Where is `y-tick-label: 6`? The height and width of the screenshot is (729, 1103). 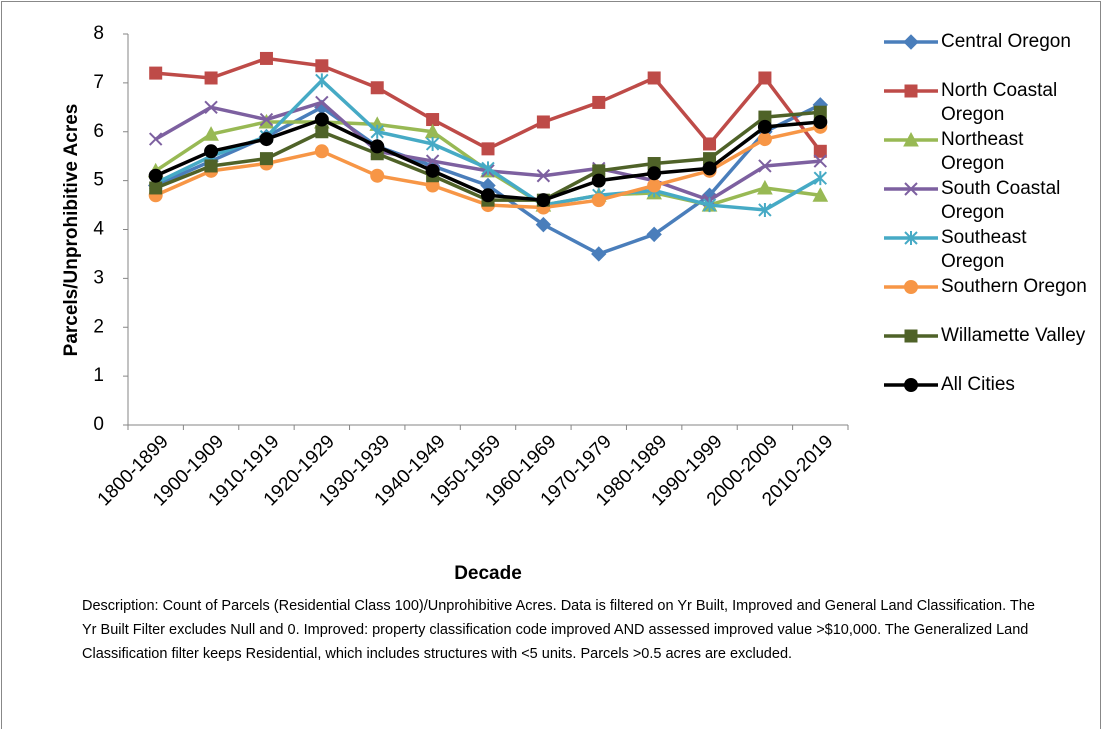
y-tick-label: 6 is located at coordinates (98, 131).